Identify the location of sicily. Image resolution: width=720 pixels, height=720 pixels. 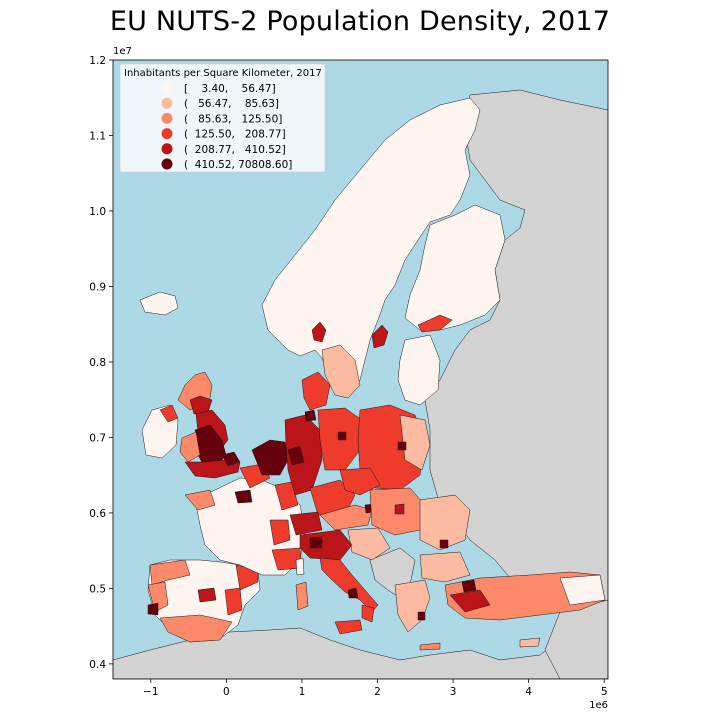
(348, 627).